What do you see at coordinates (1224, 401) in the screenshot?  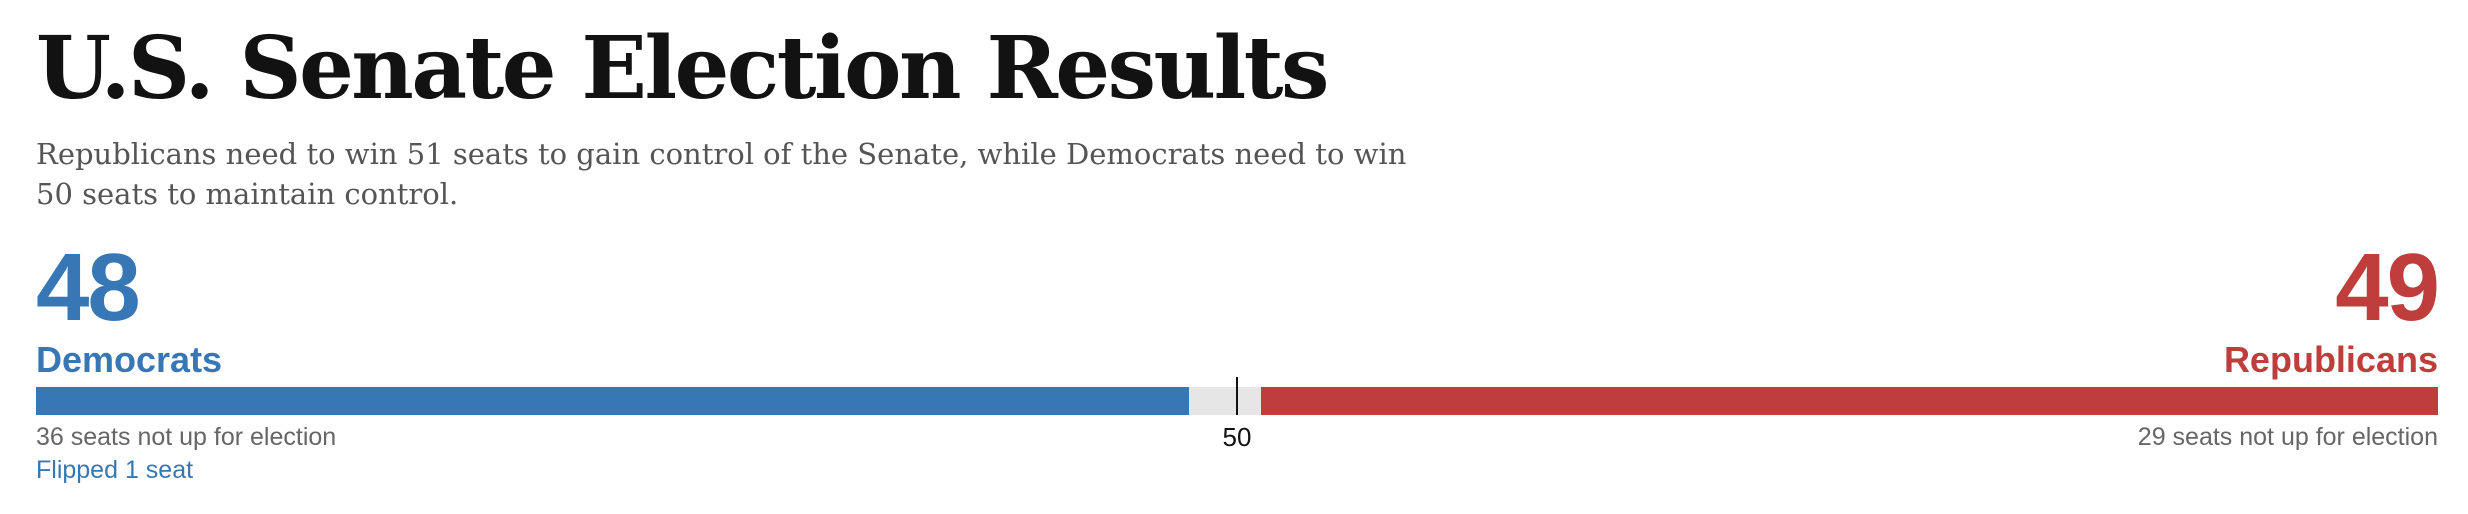 I see `undecided-bar-segment` at bounding box center [1224, 401].